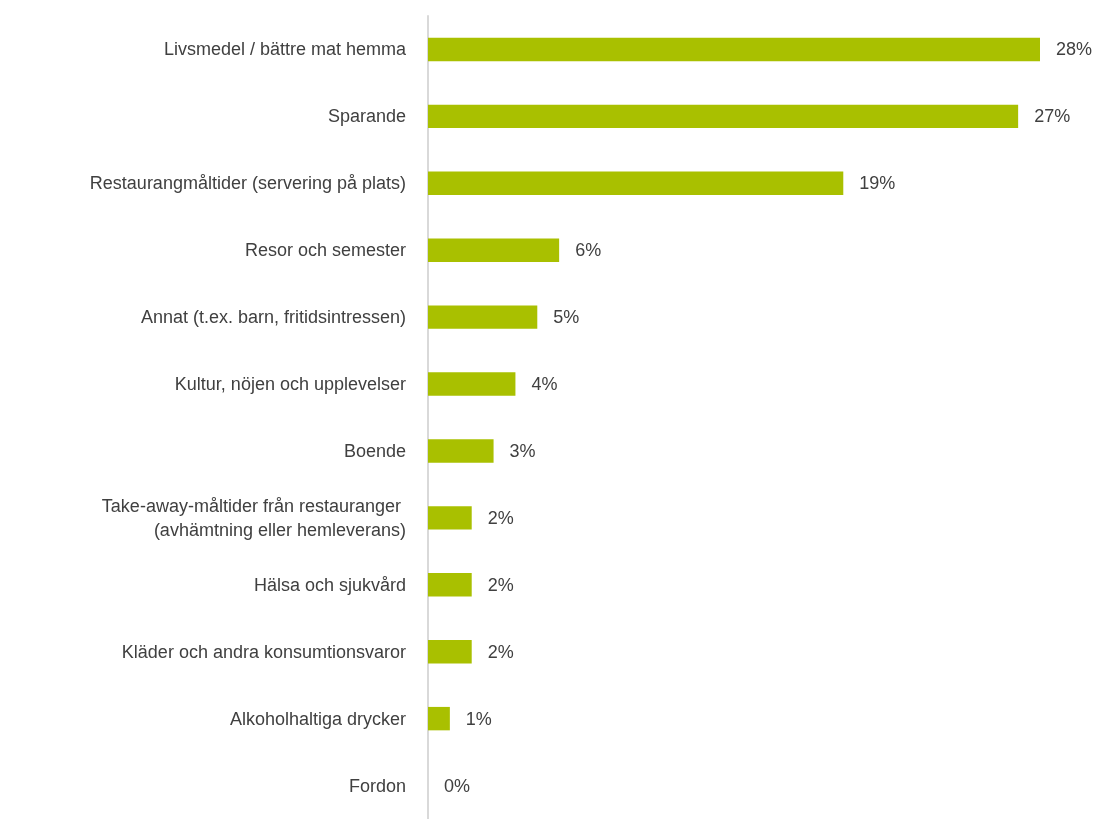  Describe the element at coordinates (544, 384) in the screenshot. I see `data-label: 4%` at that location.